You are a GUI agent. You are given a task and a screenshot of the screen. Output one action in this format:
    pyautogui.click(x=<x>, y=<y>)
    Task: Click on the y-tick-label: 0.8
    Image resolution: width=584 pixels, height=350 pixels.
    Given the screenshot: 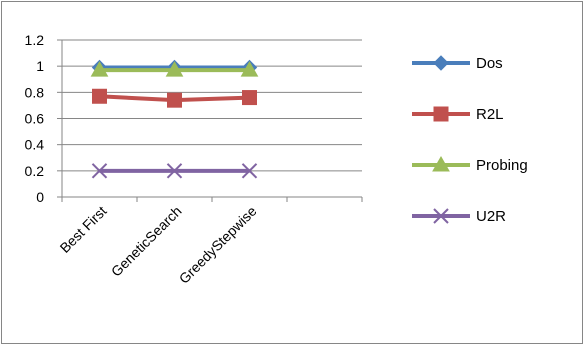 What is the action you would take?
    pyautogui.click(x=35, y=92)
    